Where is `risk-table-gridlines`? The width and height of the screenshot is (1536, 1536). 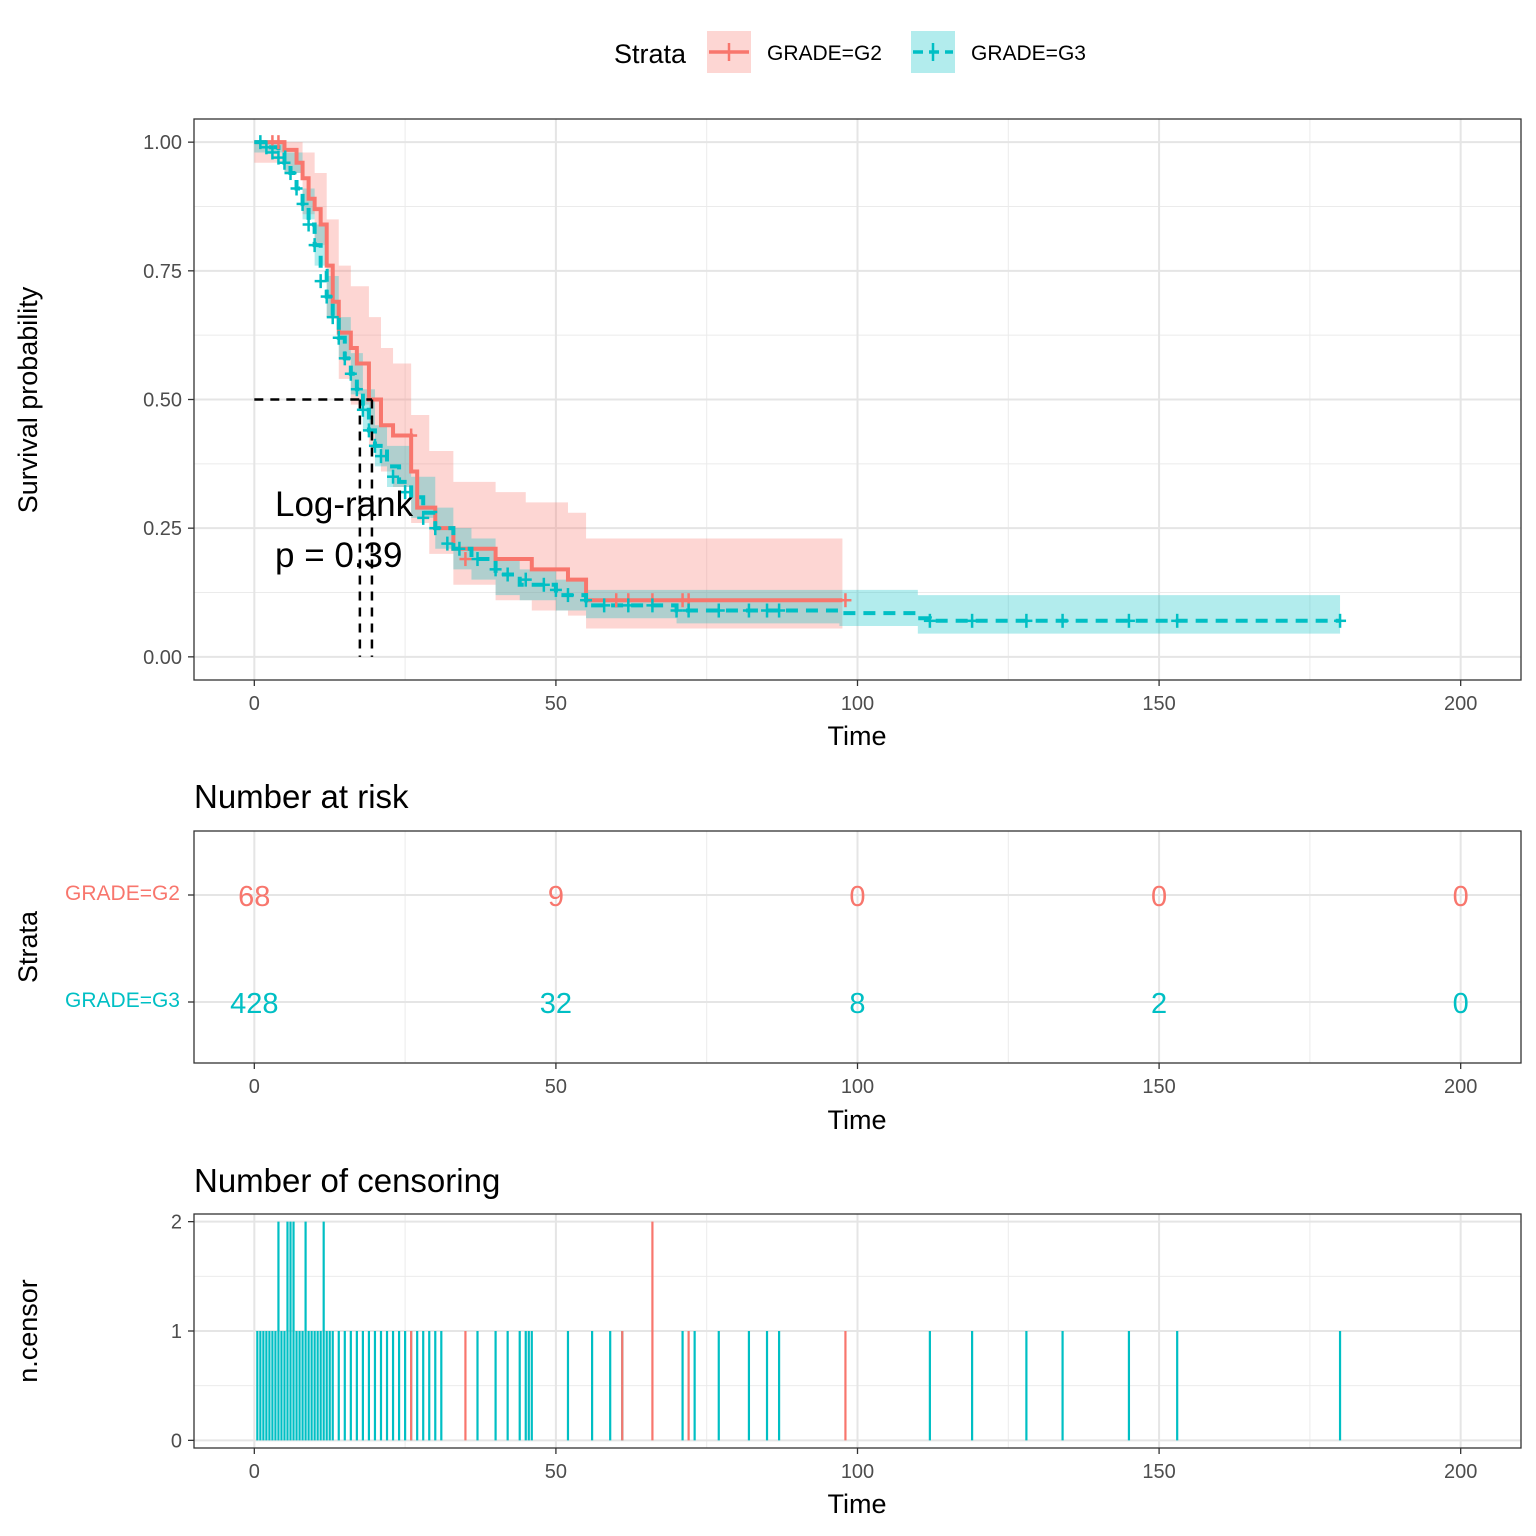
risk-table-gridlines is located at coordinates (857, 947).